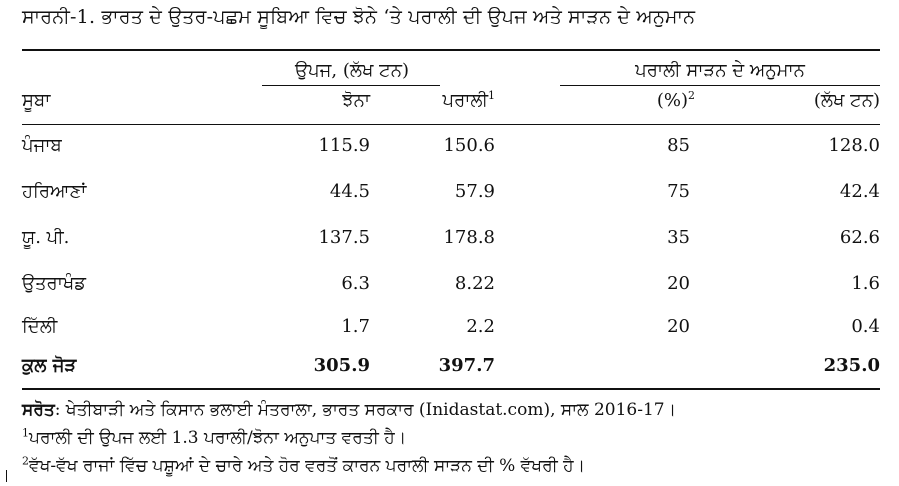 Image resolution: width=899 pixels, height=486 pixels. Describe the element at coordinates (854, 145) in the screenshot. I see `row-lakh: 128.0` at that location.